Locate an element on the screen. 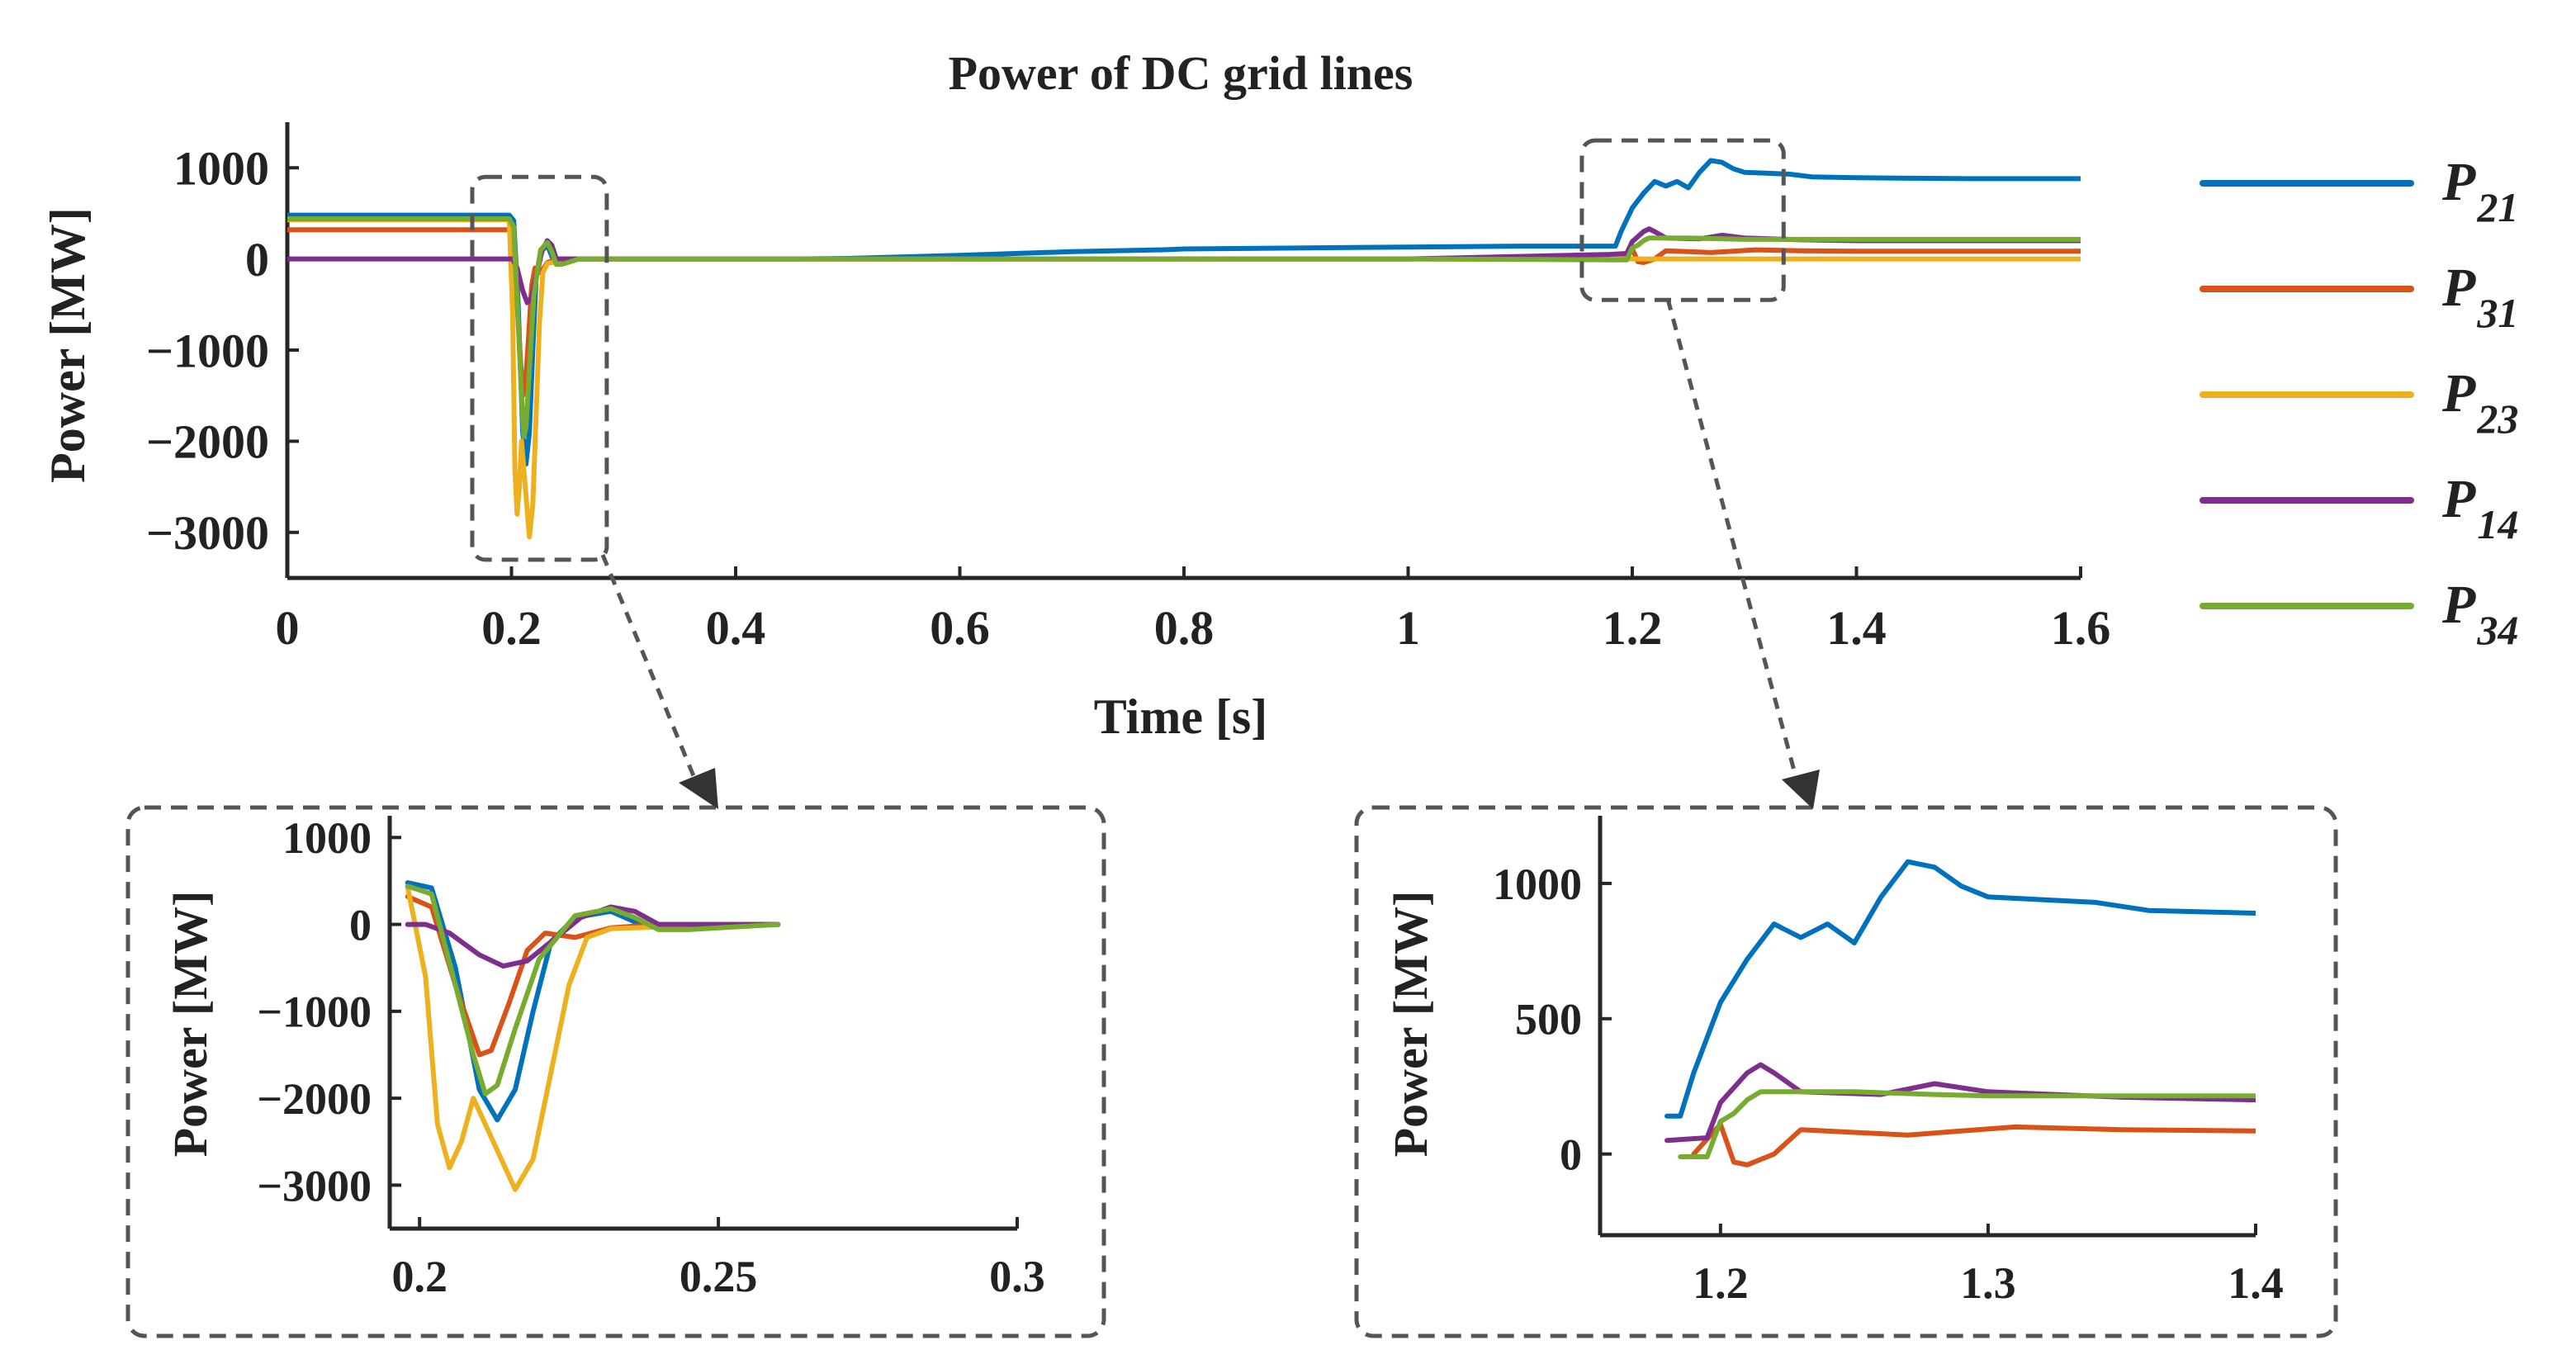 Image resolution: width=2576 pixels, height=1364 pixels. legend-label-p31: P31 is located at coordinates (2479, 297).